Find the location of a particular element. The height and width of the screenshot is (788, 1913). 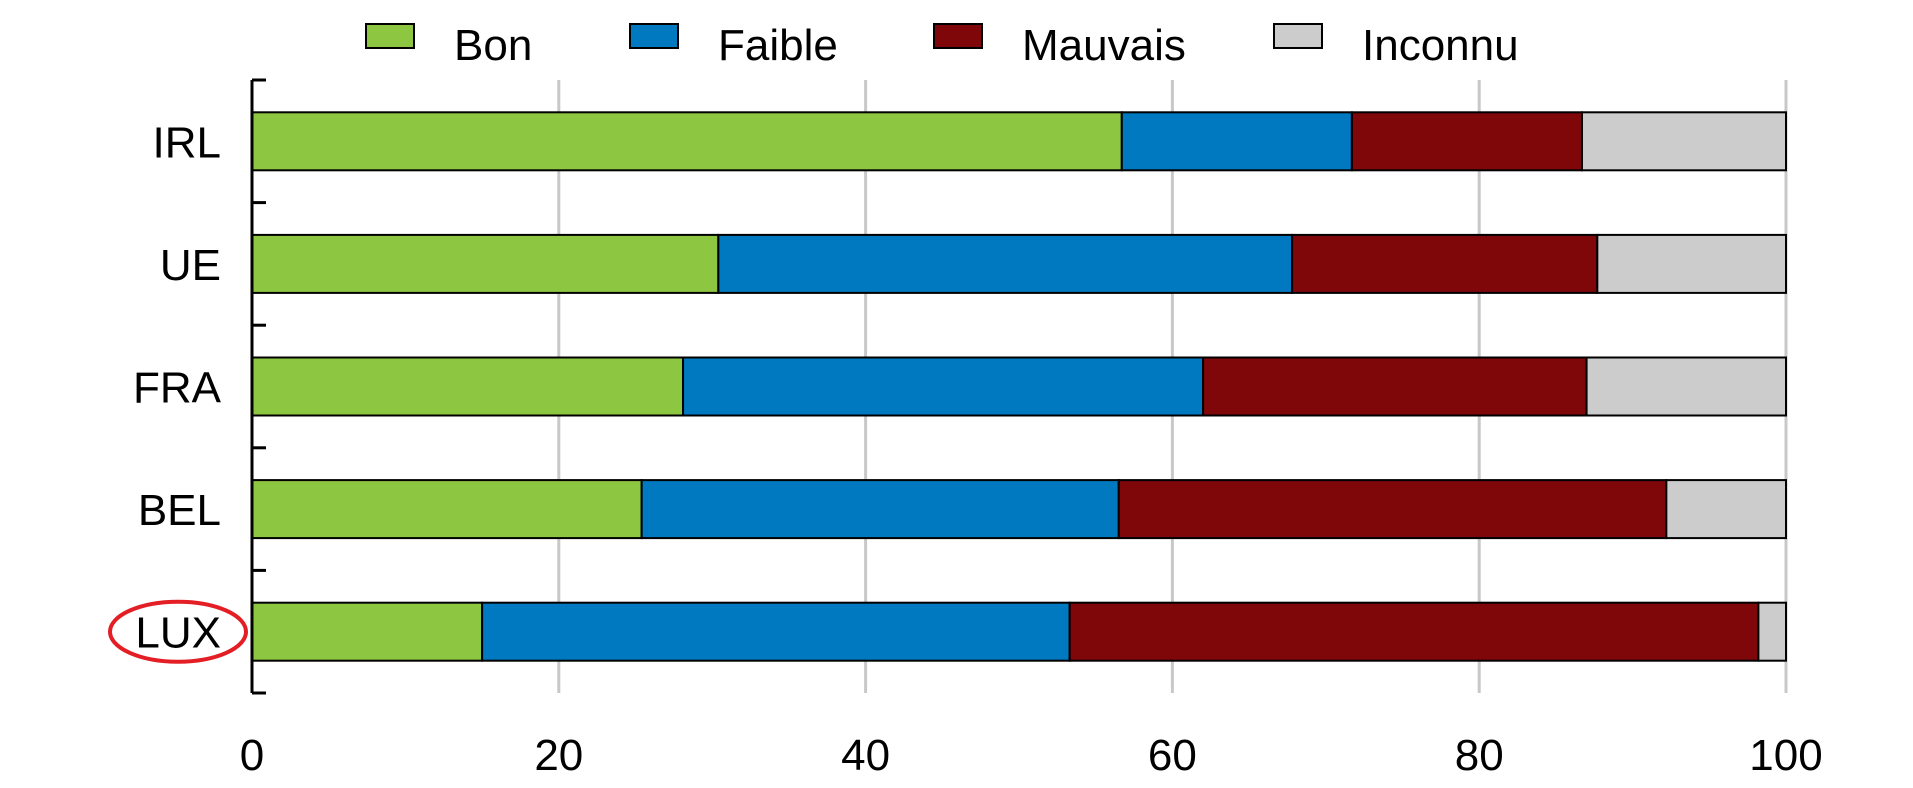

bar-ue-bon is located at coordinates (485, 263).